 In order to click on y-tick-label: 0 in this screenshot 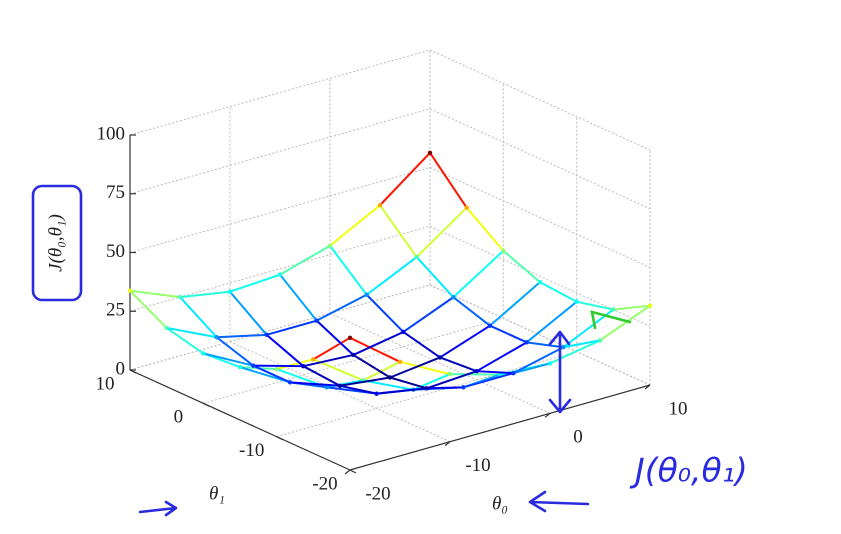, I will do `click(179, 417)`.